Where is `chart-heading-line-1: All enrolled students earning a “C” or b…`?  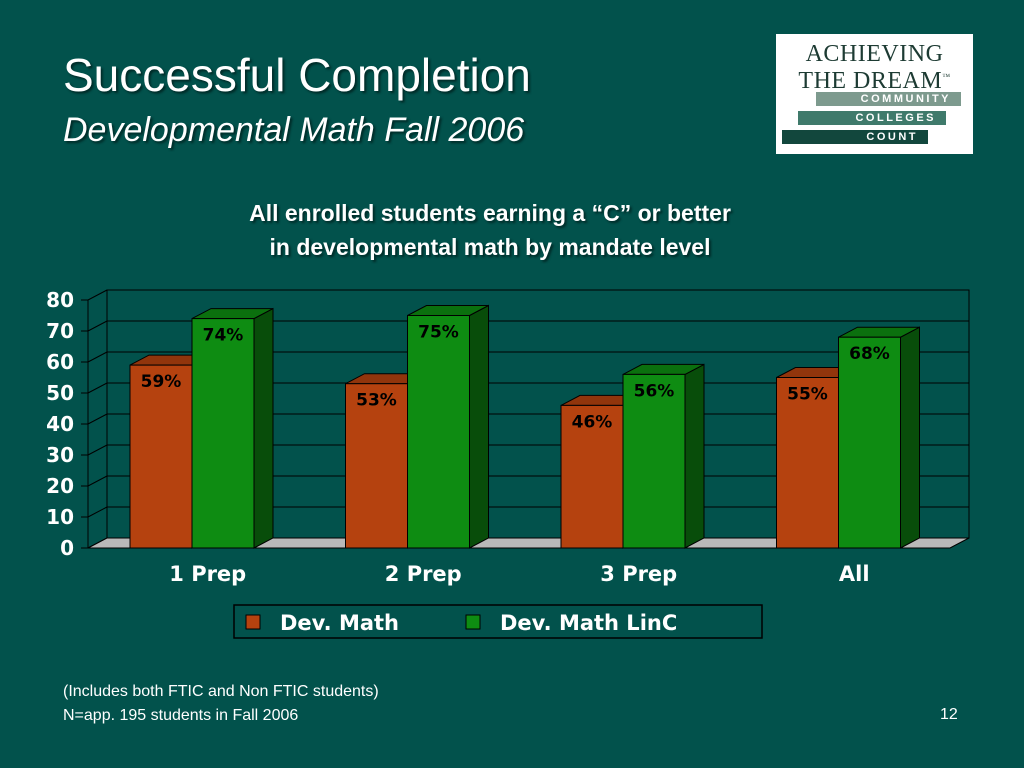
chart-heading-line-1: All enrolled students earning a “C” or b… is located at coordinates (490, 213).